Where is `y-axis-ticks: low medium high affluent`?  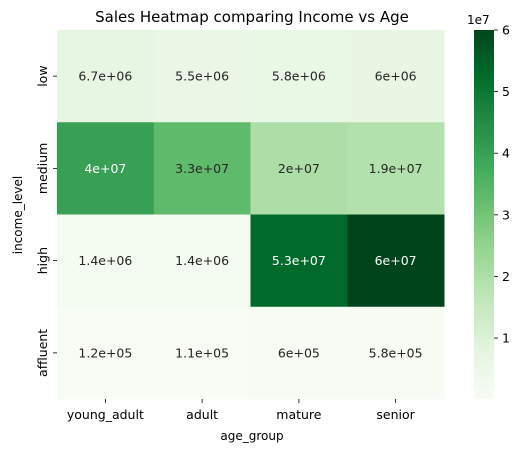
y-axis-ticks: low medium high affluent is located at coordinates (46, 221).